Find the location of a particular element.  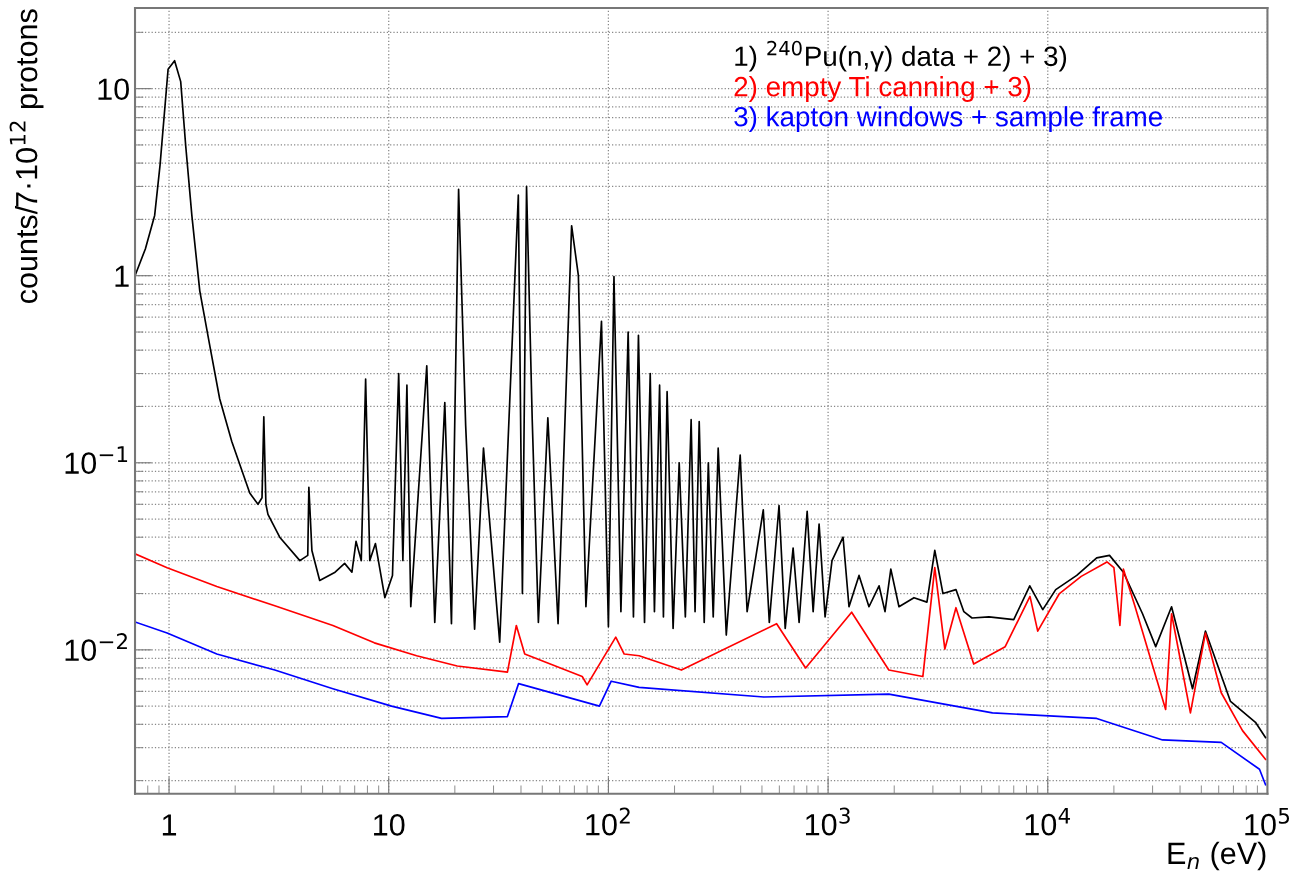

text: 2) empty Ti canning + 3) is located at coordinates (882, 89).